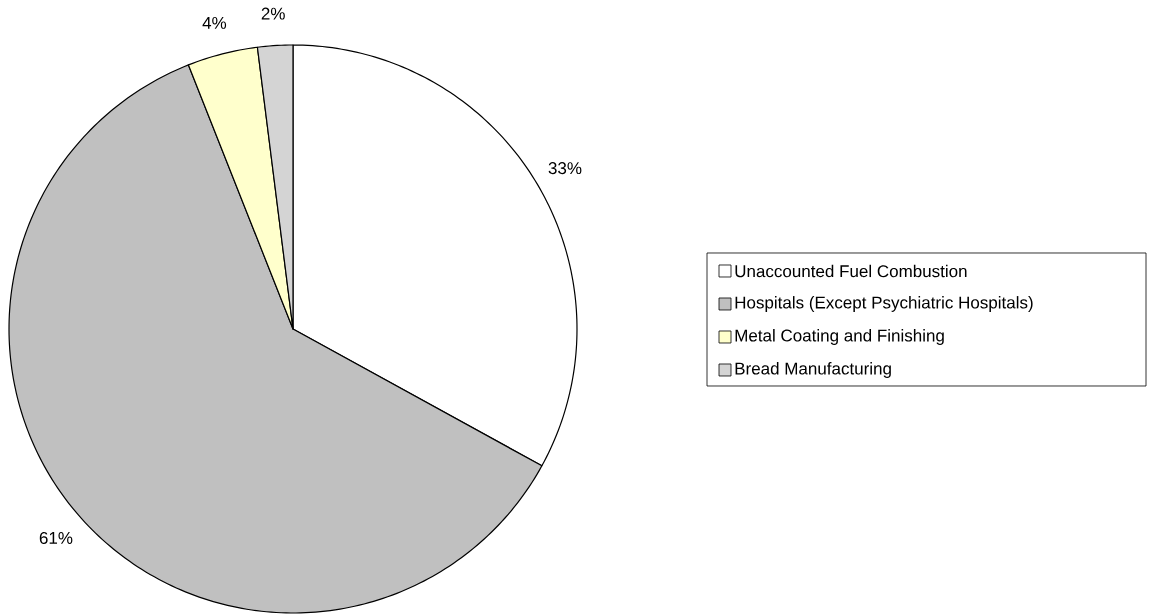 The height and width of the screenshot is (615, 1158). I want to click on data-label: 4%, so click(214, 22).